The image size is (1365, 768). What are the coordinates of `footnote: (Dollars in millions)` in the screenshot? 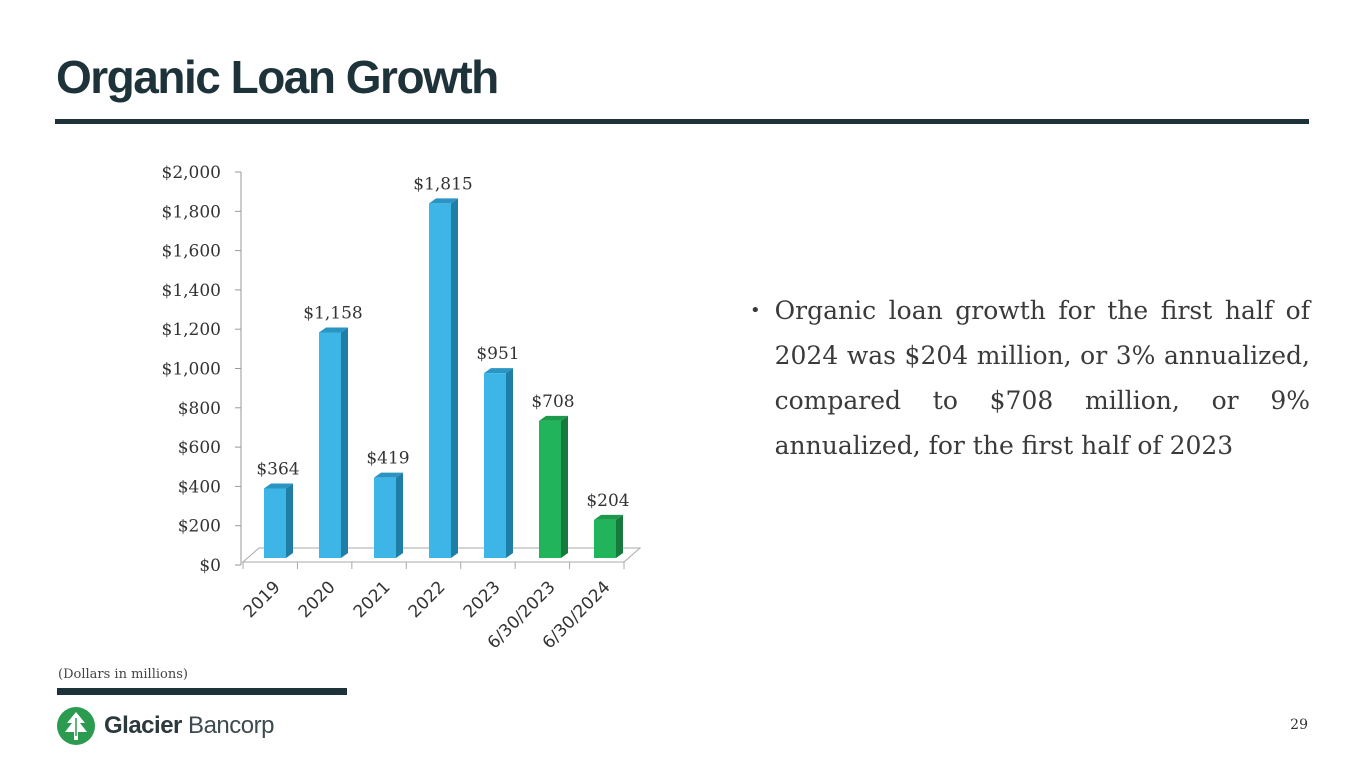 It's located at (123, 674).